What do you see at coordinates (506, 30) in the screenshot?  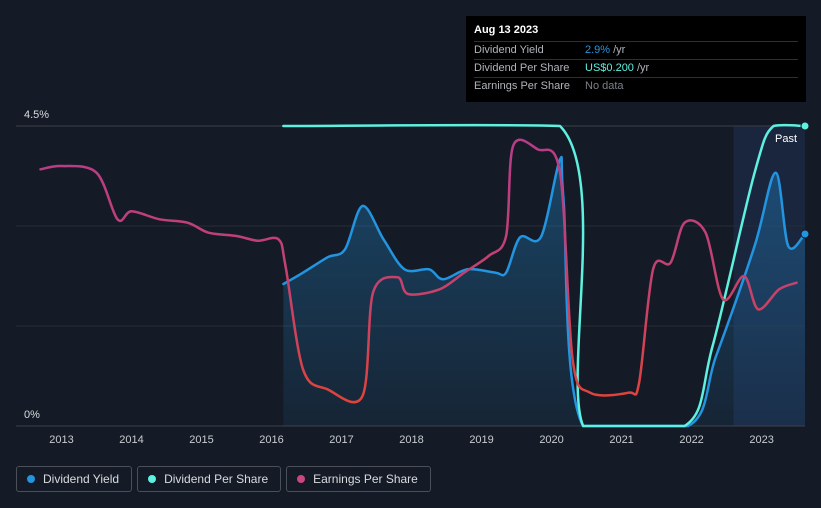 I see `tooltip-date: Aug 13 2023` at bounding box center [506, 30].